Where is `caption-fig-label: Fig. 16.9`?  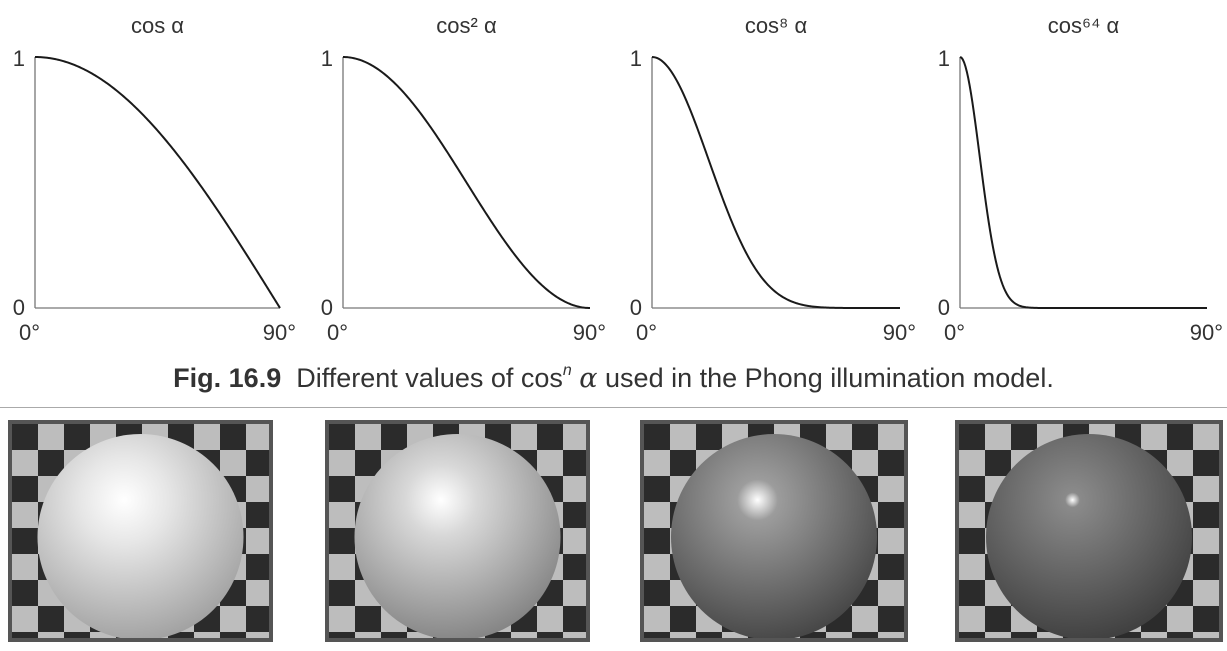
caption-fig-label: Fig. 16.9 is located at coordinates (227, 378).